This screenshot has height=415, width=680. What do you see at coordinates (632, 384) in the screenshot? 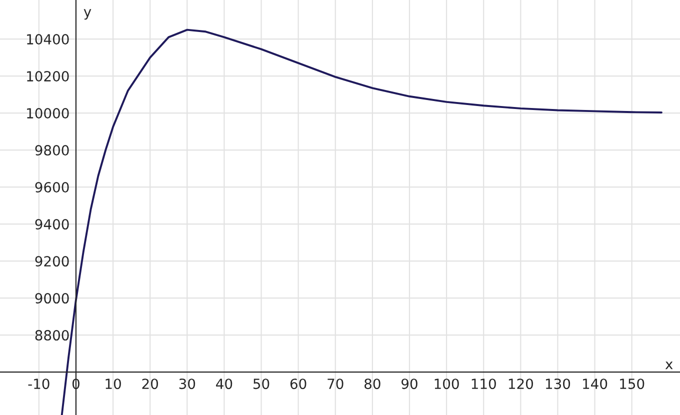
I see `x-tick-label: 150` at bounding box center [632, 384].